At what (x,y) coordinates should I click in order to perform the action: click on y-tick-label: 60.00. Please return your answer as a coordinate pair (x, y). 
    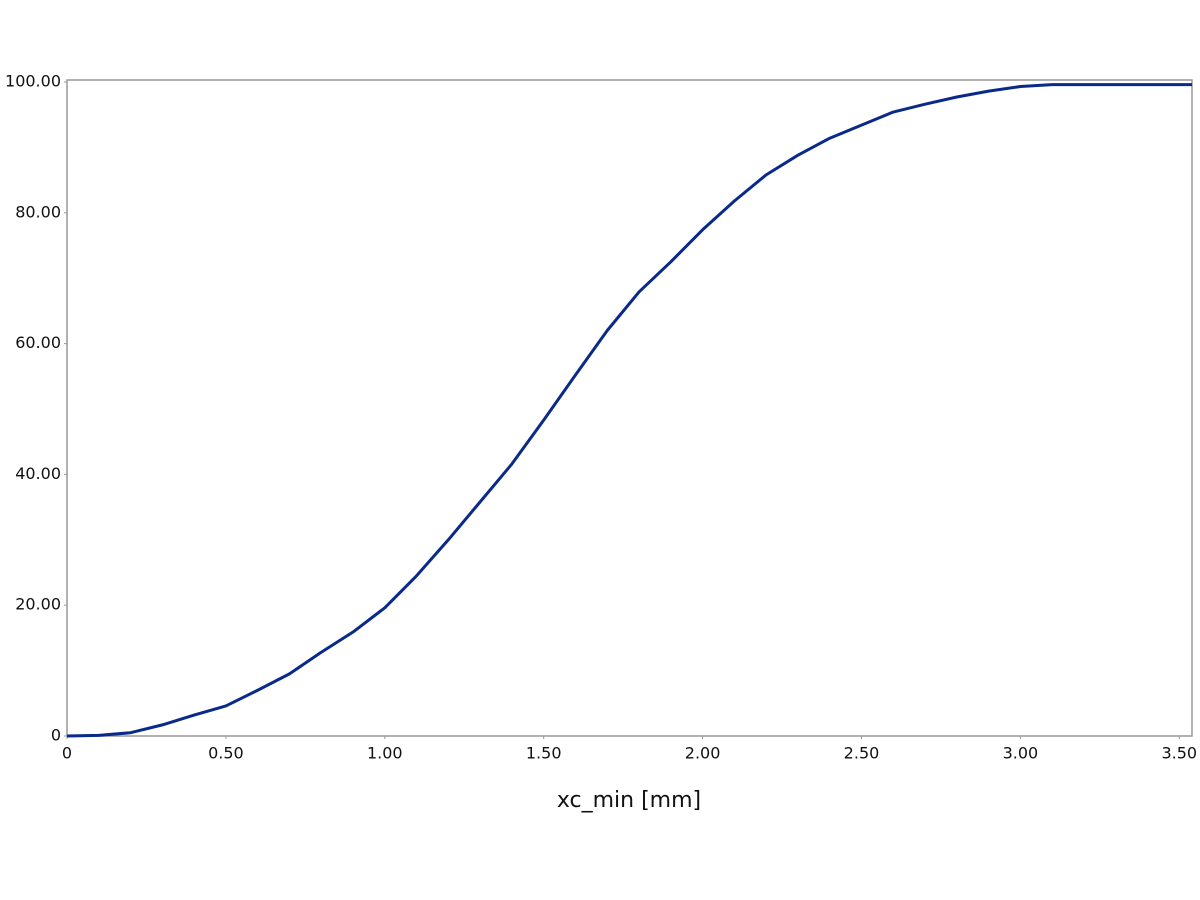
    Looking at the image, I should click on (38, 342).